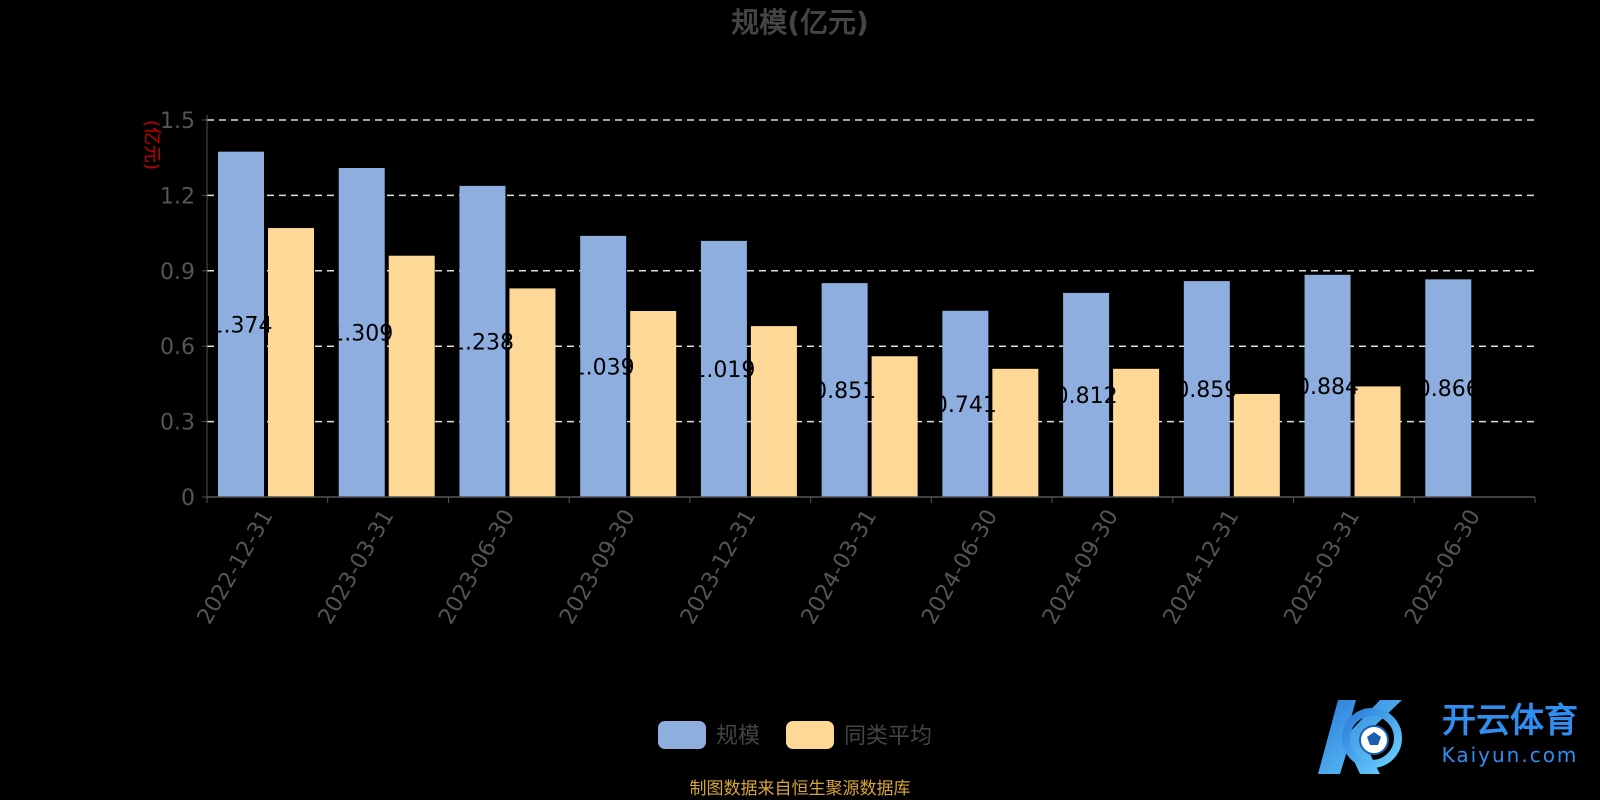 The image size is (1600, 800). What do you see at coordinates (719, 567) in the screenshot?
I see `x-tick-label: 2023-12-31` at bounding box center [719, 567].